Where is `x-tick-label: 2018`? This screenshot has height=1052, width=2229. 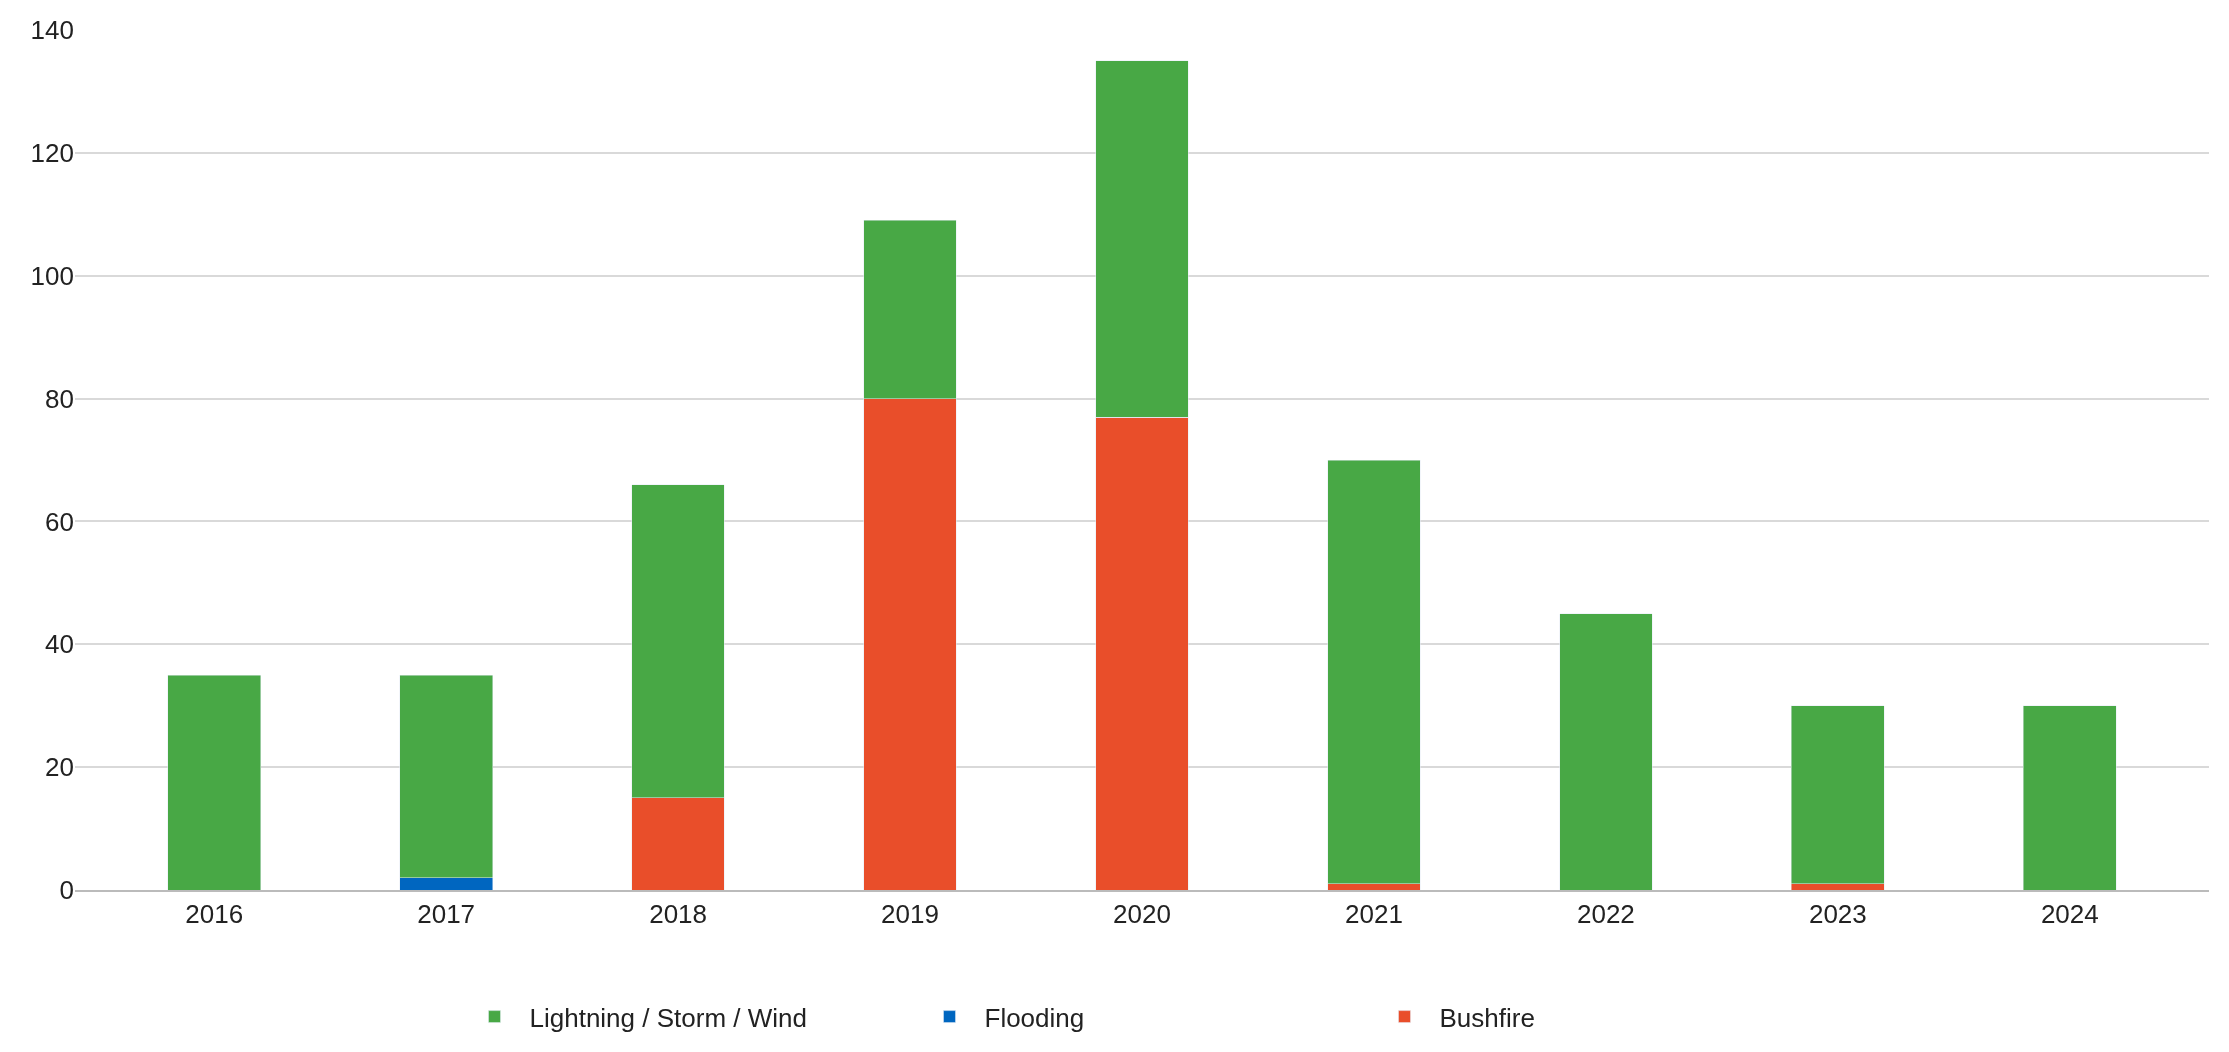
x-tick-label: 2018 is located at coordinates (678, 914).